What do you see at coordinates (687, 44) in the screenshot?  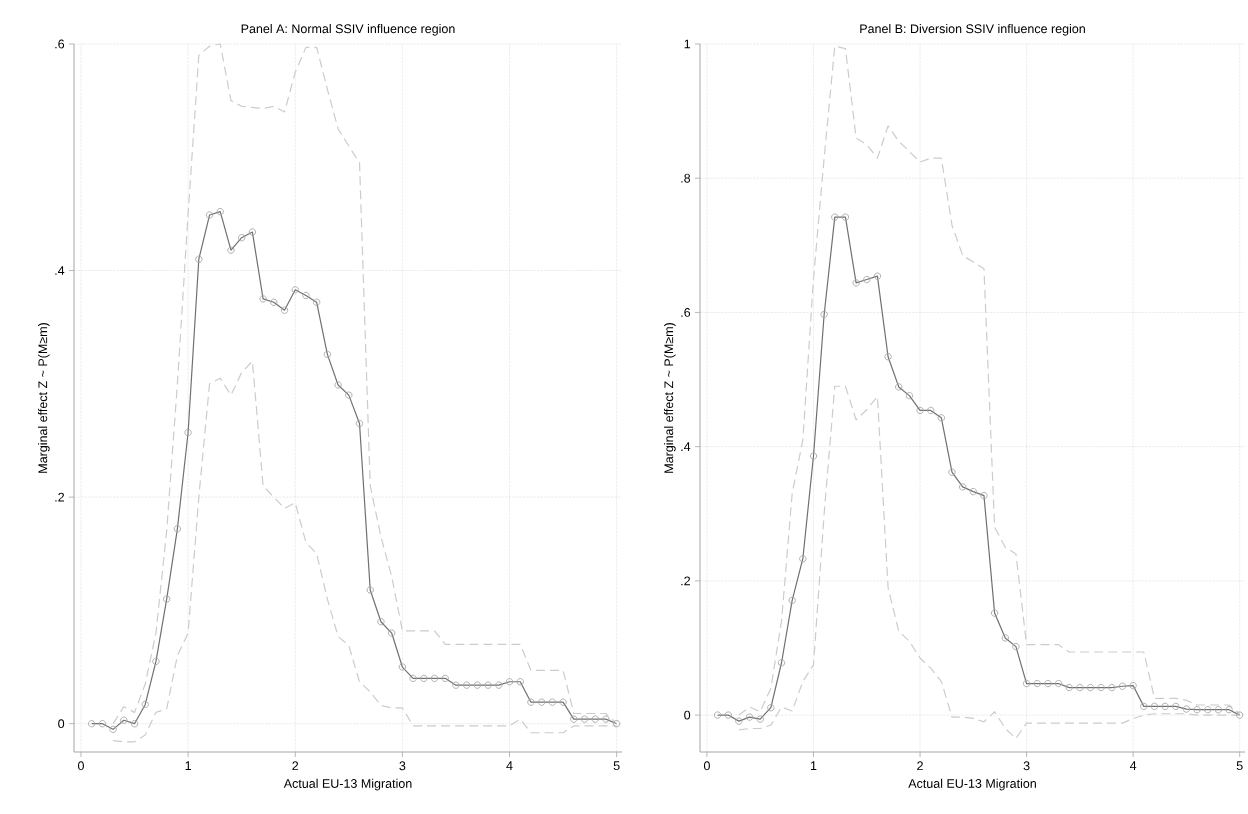 I see `y-tick-label: 1` at bounding box center [687, 44].